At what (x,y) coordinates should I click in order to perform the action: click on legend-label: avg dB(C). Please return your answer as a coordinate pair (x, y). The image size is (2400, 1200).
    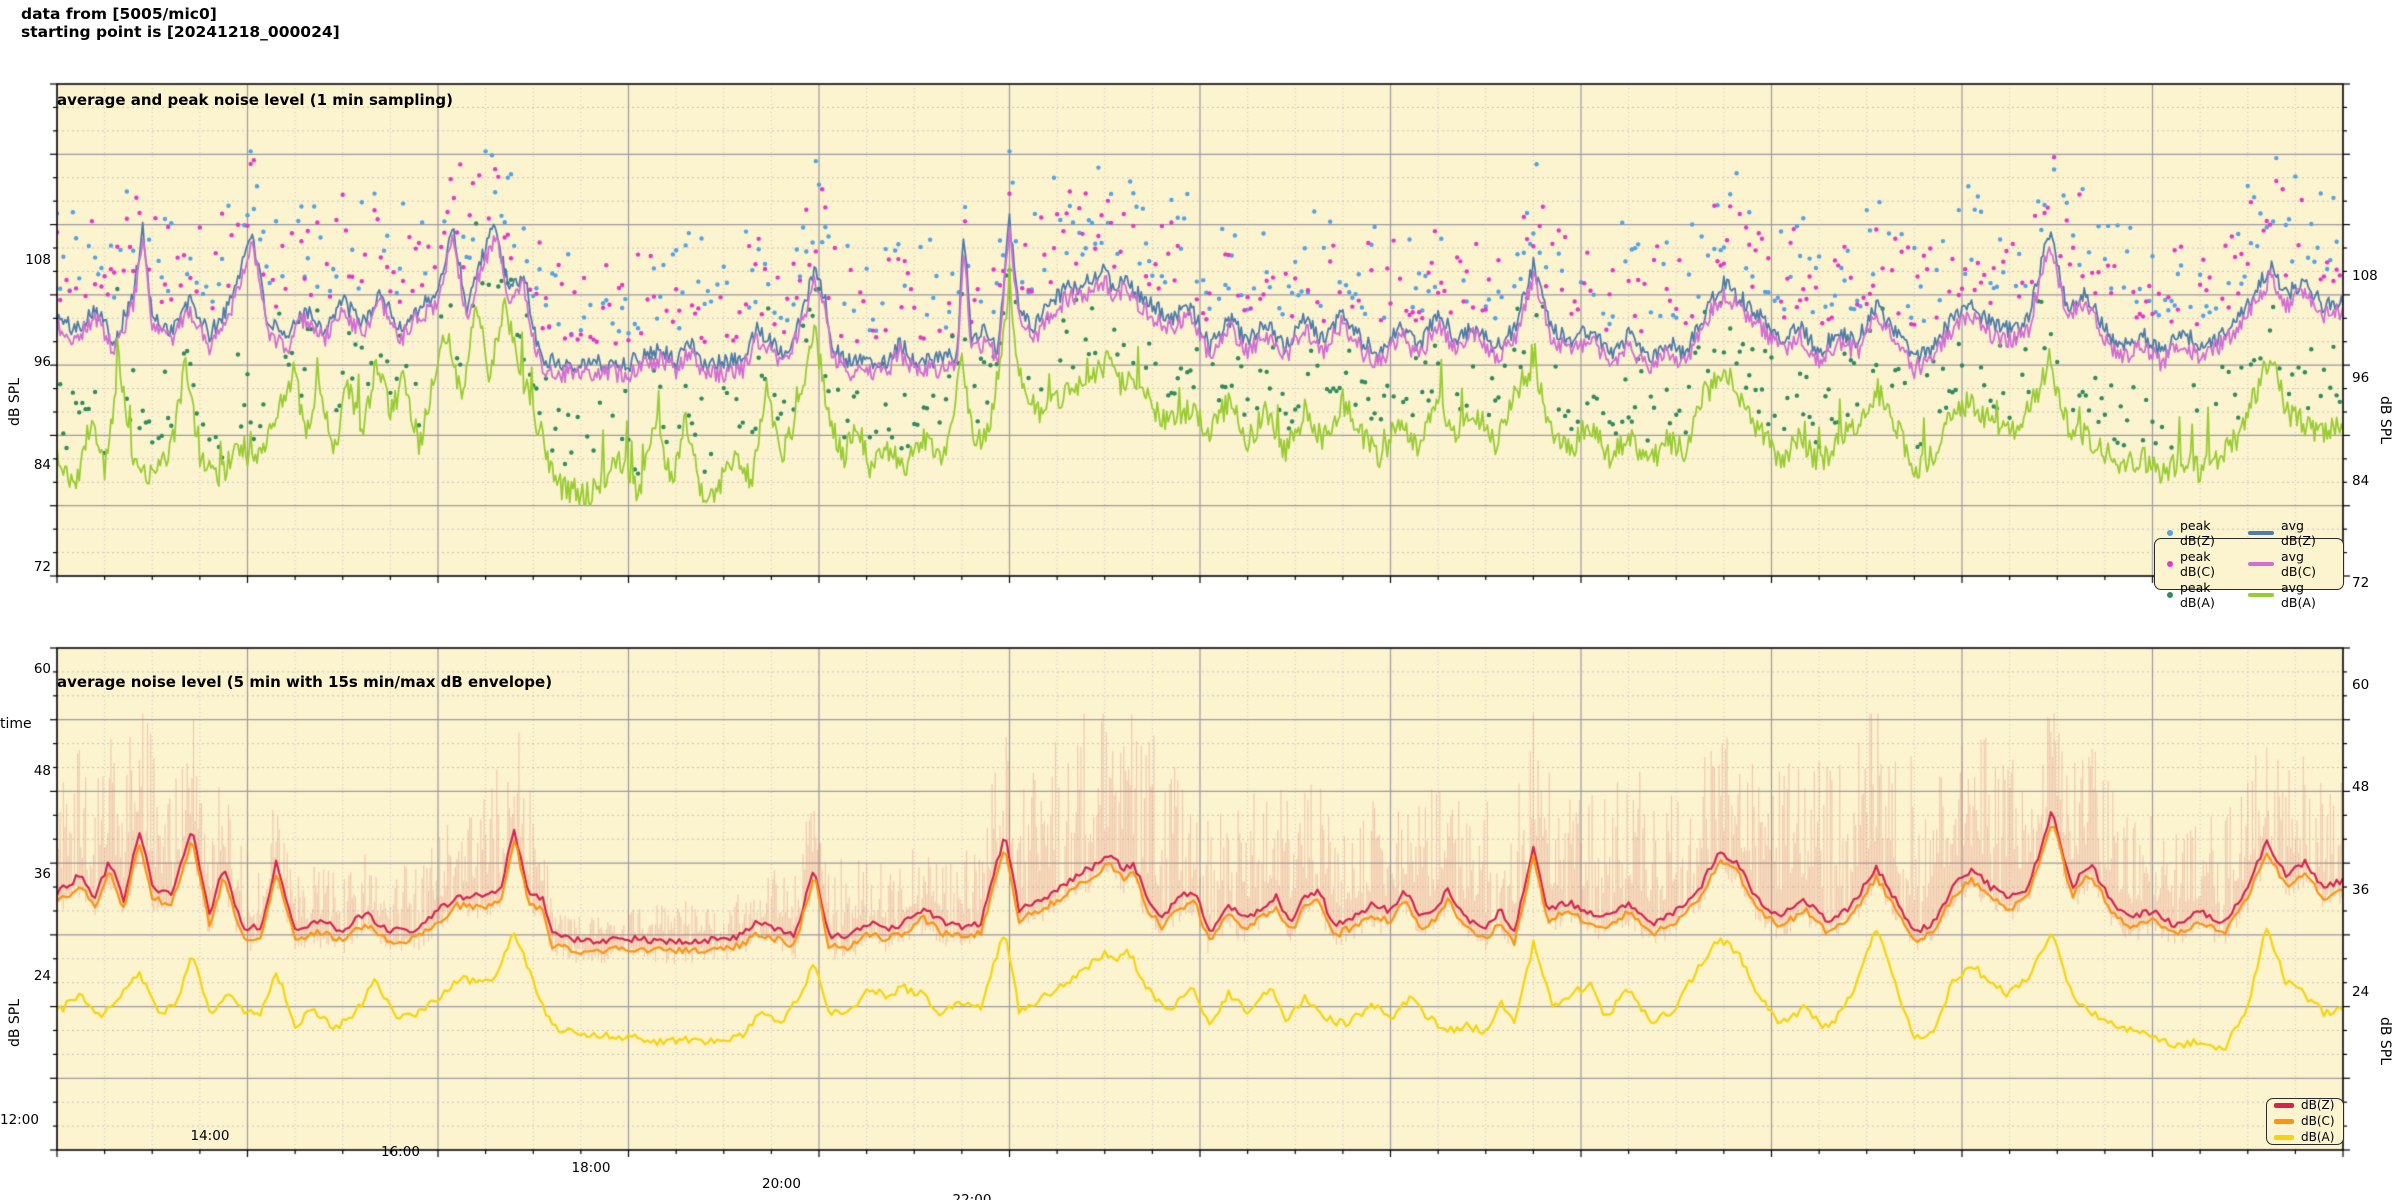
    Looking at the image, I should click on (2298, 564).